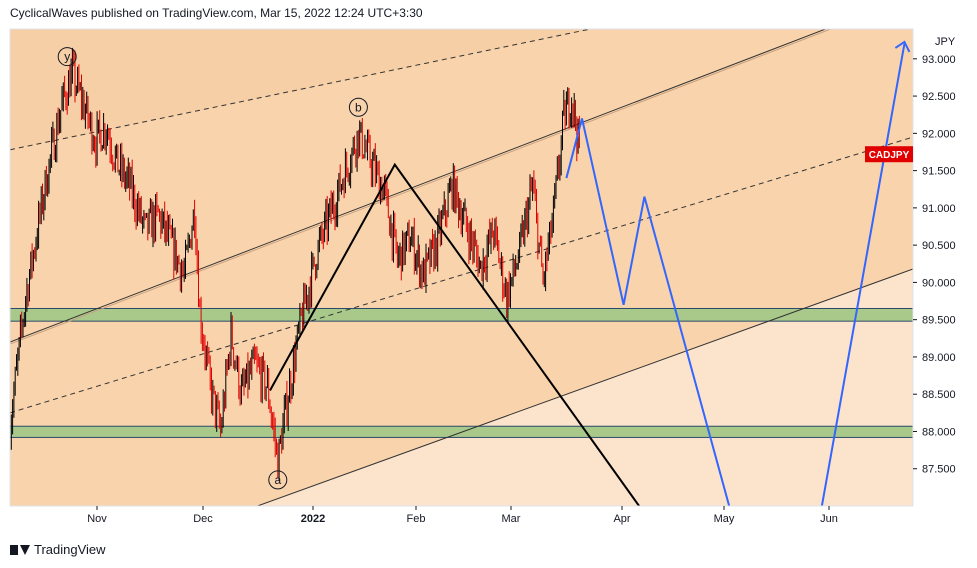 The image size is (977, 568). Describe the element at coordinates (939, 60) in the screenshot. I see `y-tick-label: 93.000` at that location.